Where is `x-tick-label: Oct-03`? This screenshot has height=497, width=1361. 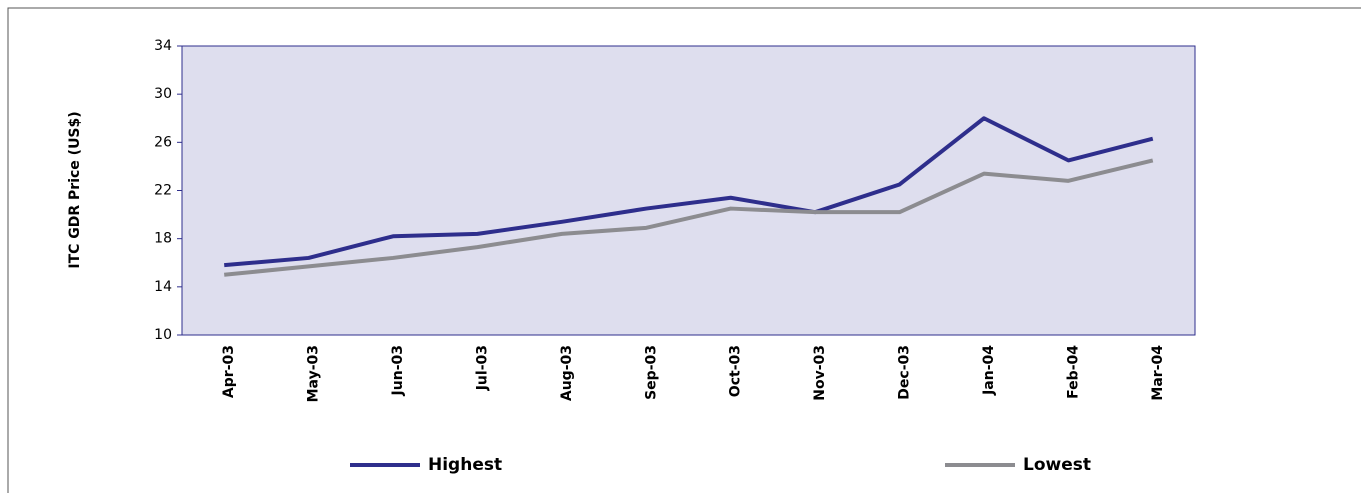
x-tick-label: Oct-03 is located at coordinates (736, 371).